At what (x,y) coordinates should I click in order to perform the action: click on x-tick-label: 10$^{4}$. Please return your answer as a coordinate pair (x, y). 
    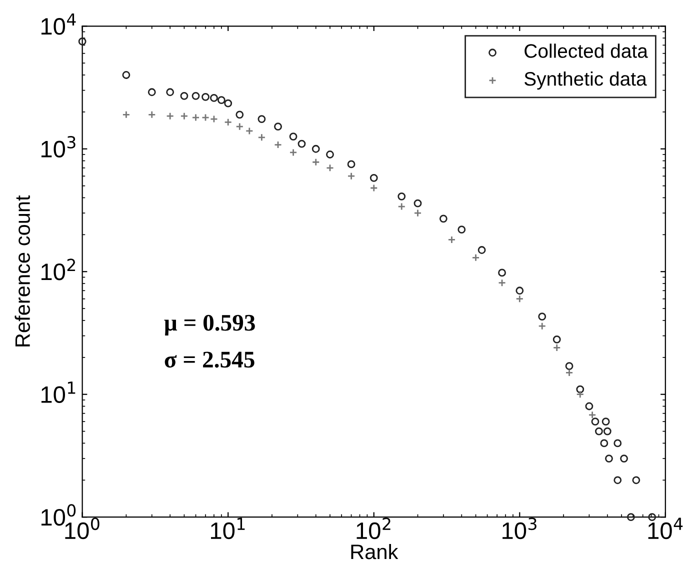
    Looking at the image, I should click on (665, 529).